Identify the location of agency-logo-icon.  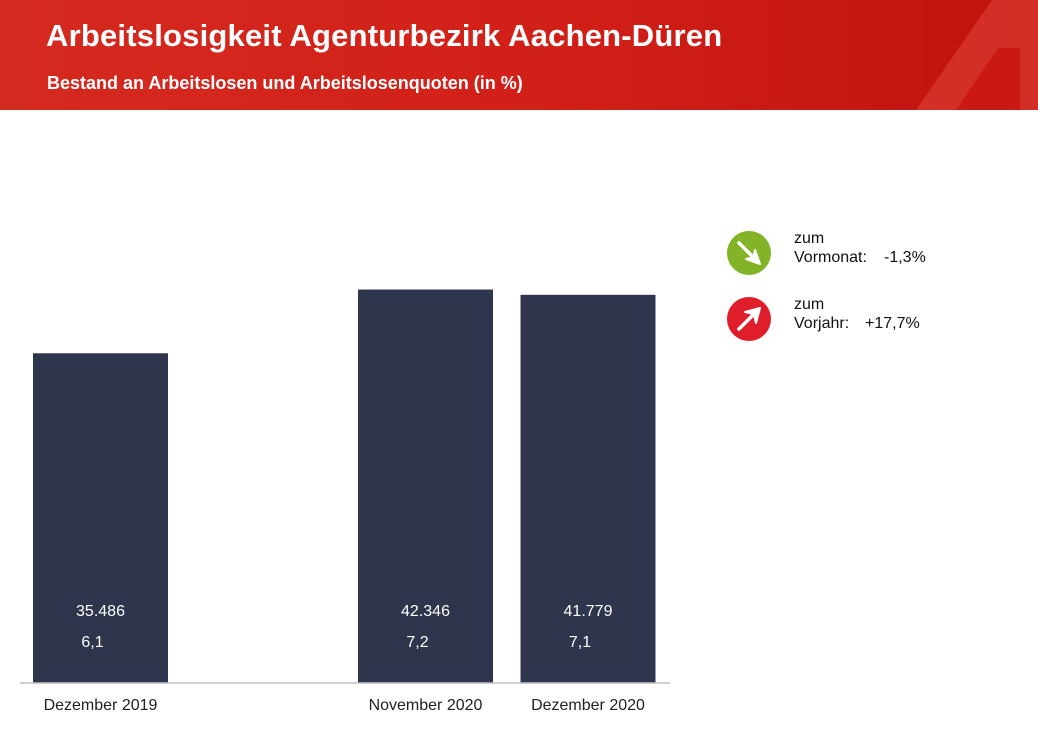
(977, 55).